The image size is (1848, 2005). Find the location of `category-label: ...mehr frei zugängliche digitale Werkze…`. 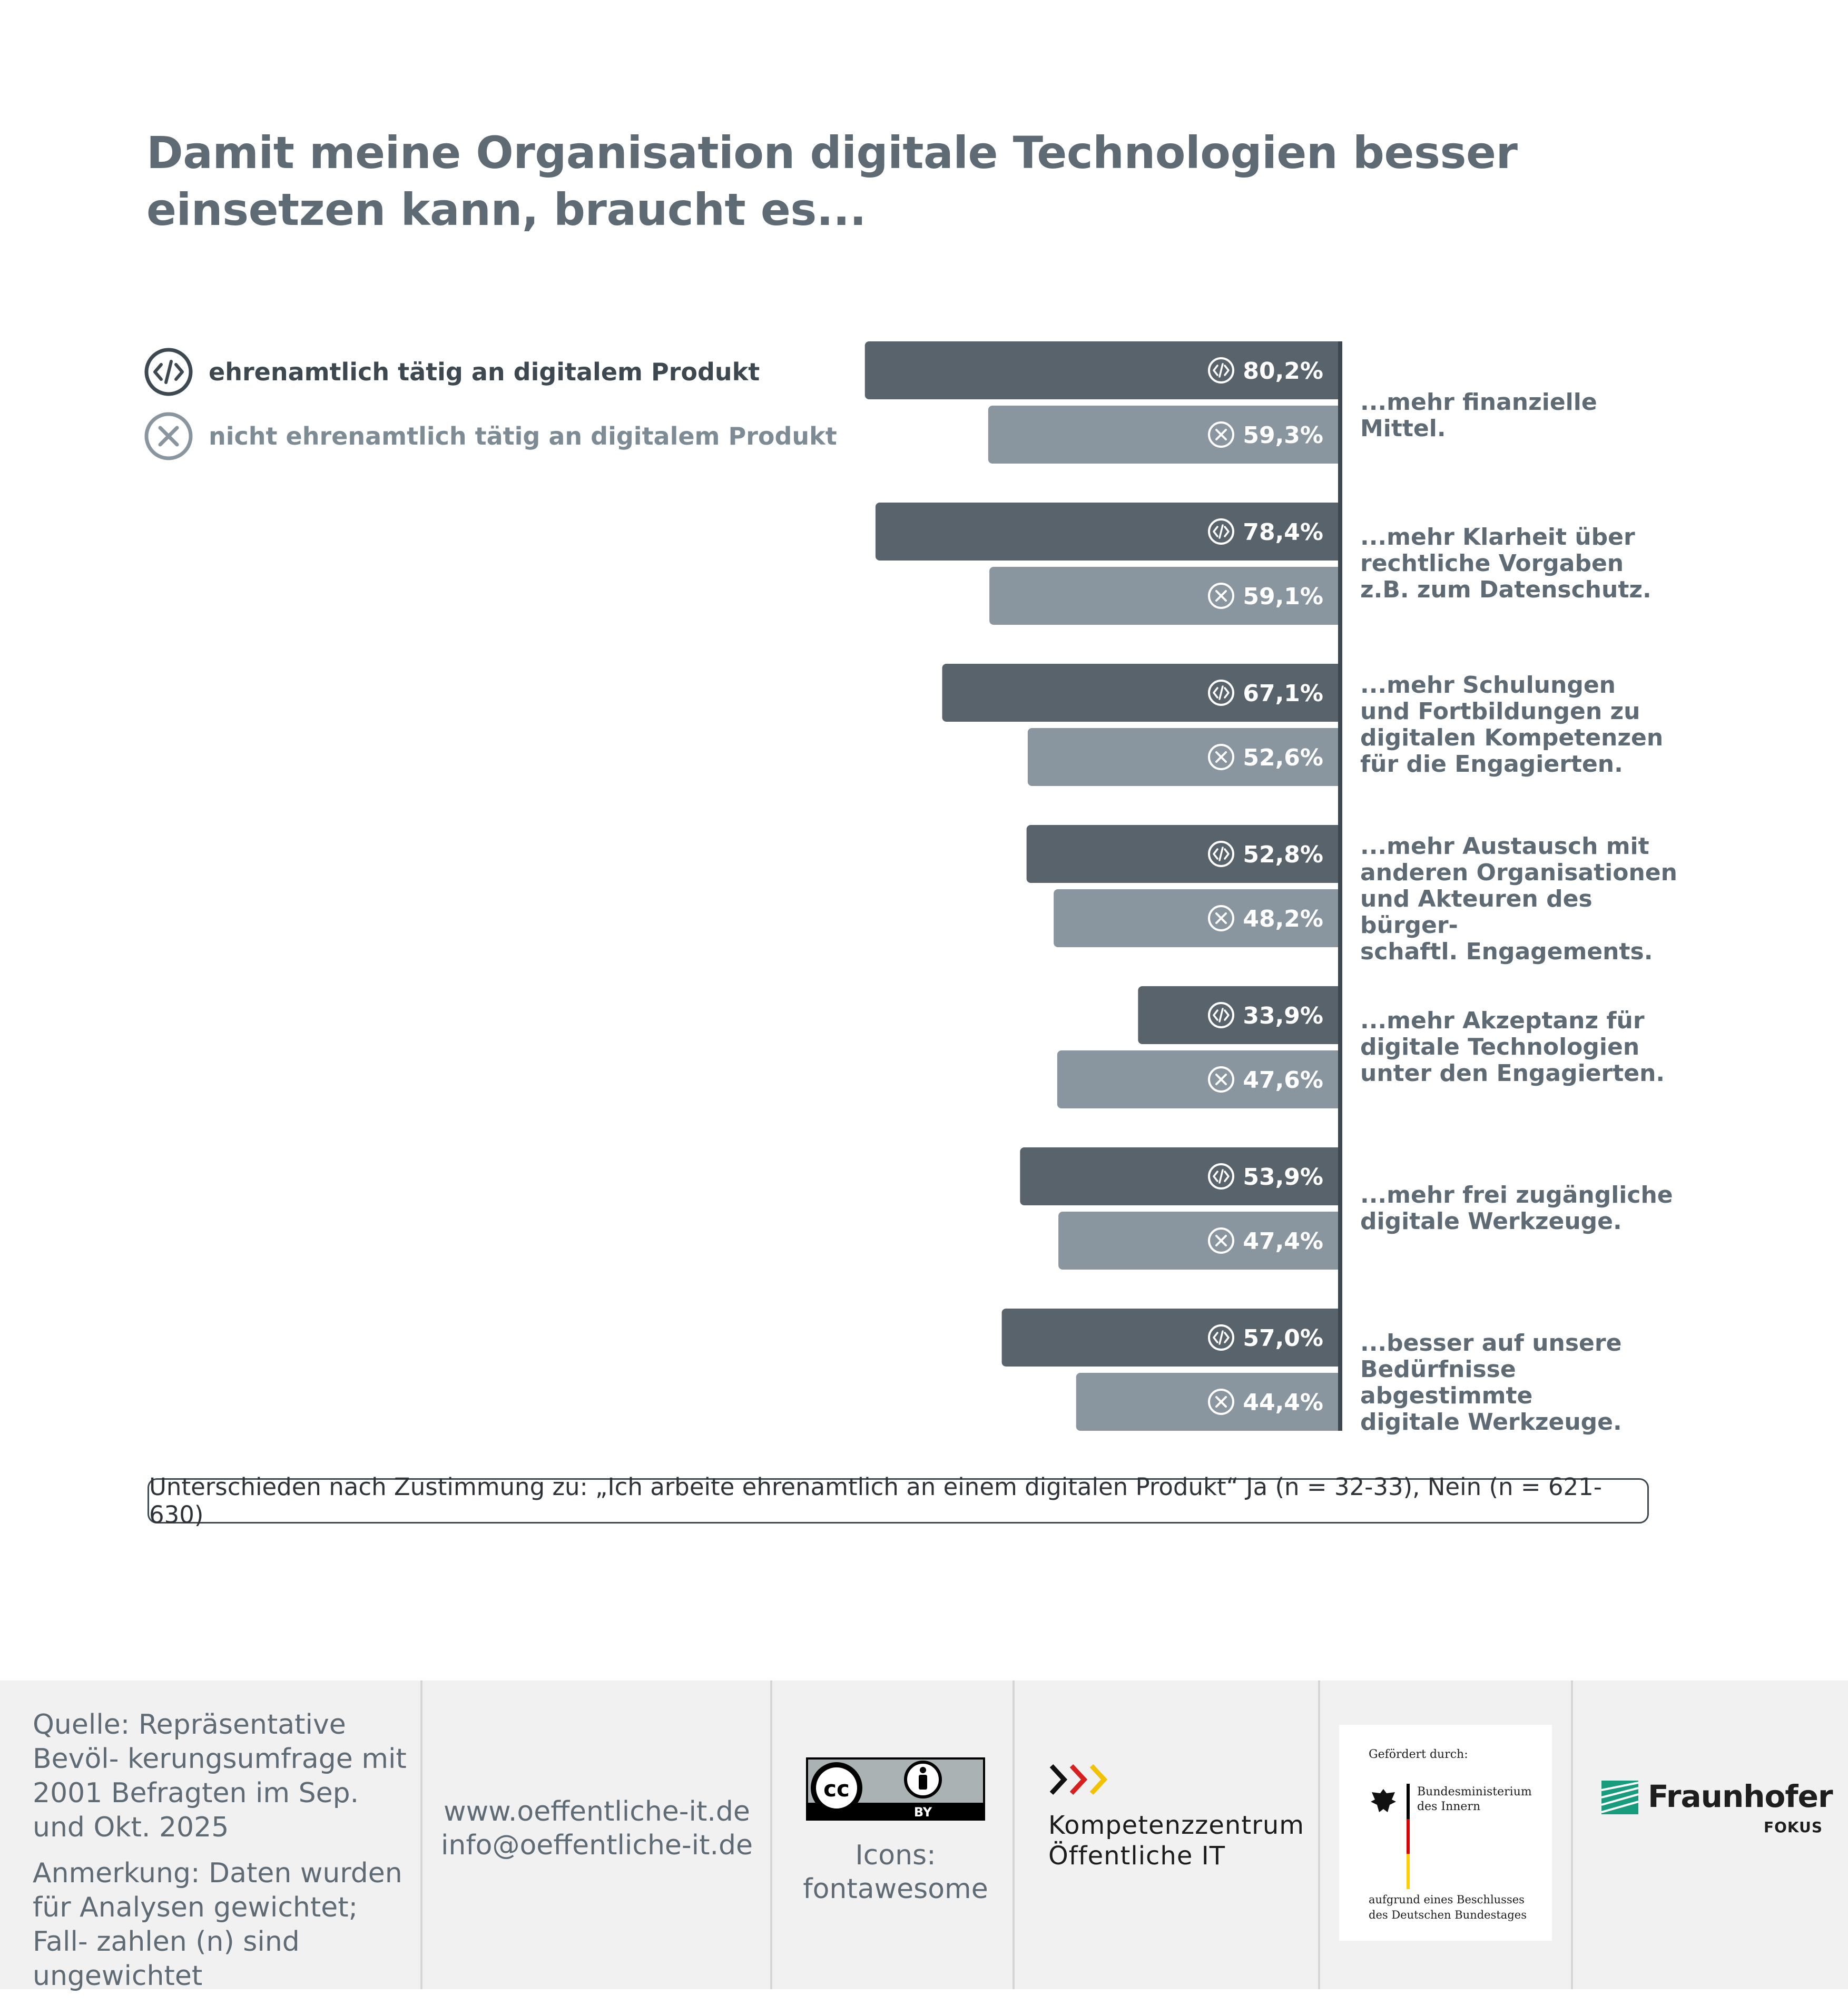

category-label: ...mehr frei zugängliche digitale Werkze… is located at coordinates (1517, 1208).